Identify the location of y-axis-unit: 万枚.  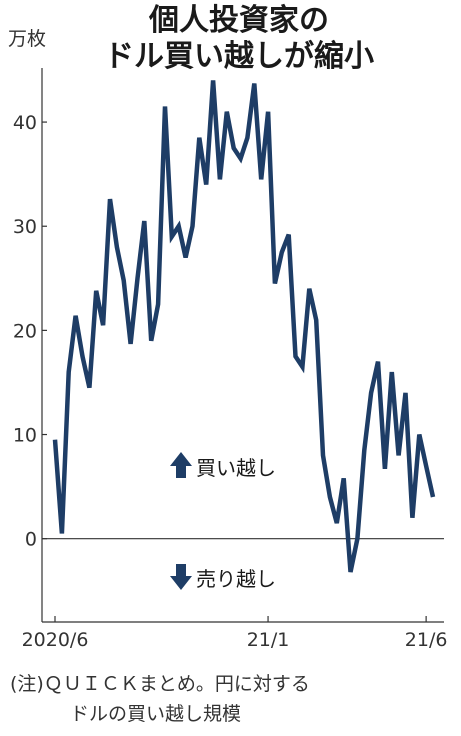
(27, 39).